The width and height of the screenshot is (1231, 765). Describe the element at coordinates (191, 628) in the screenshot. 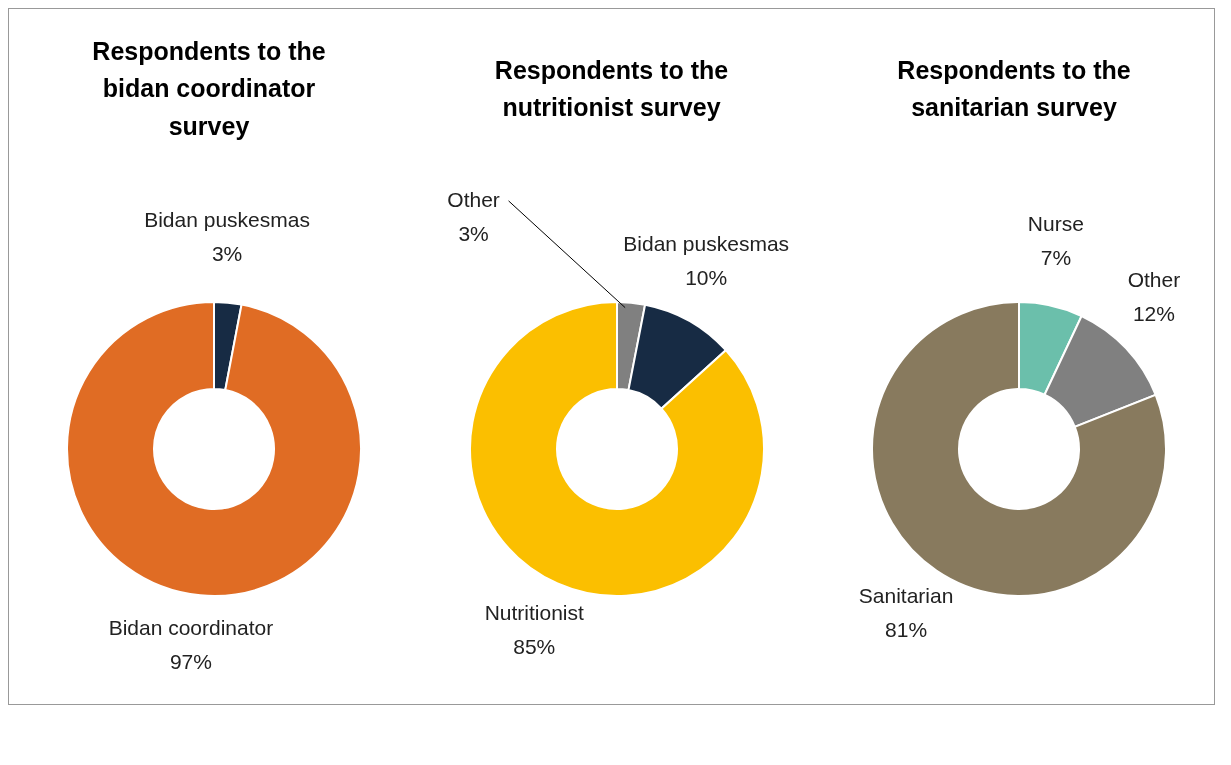

I see `slice-label: Bidan coordinator` at that location.